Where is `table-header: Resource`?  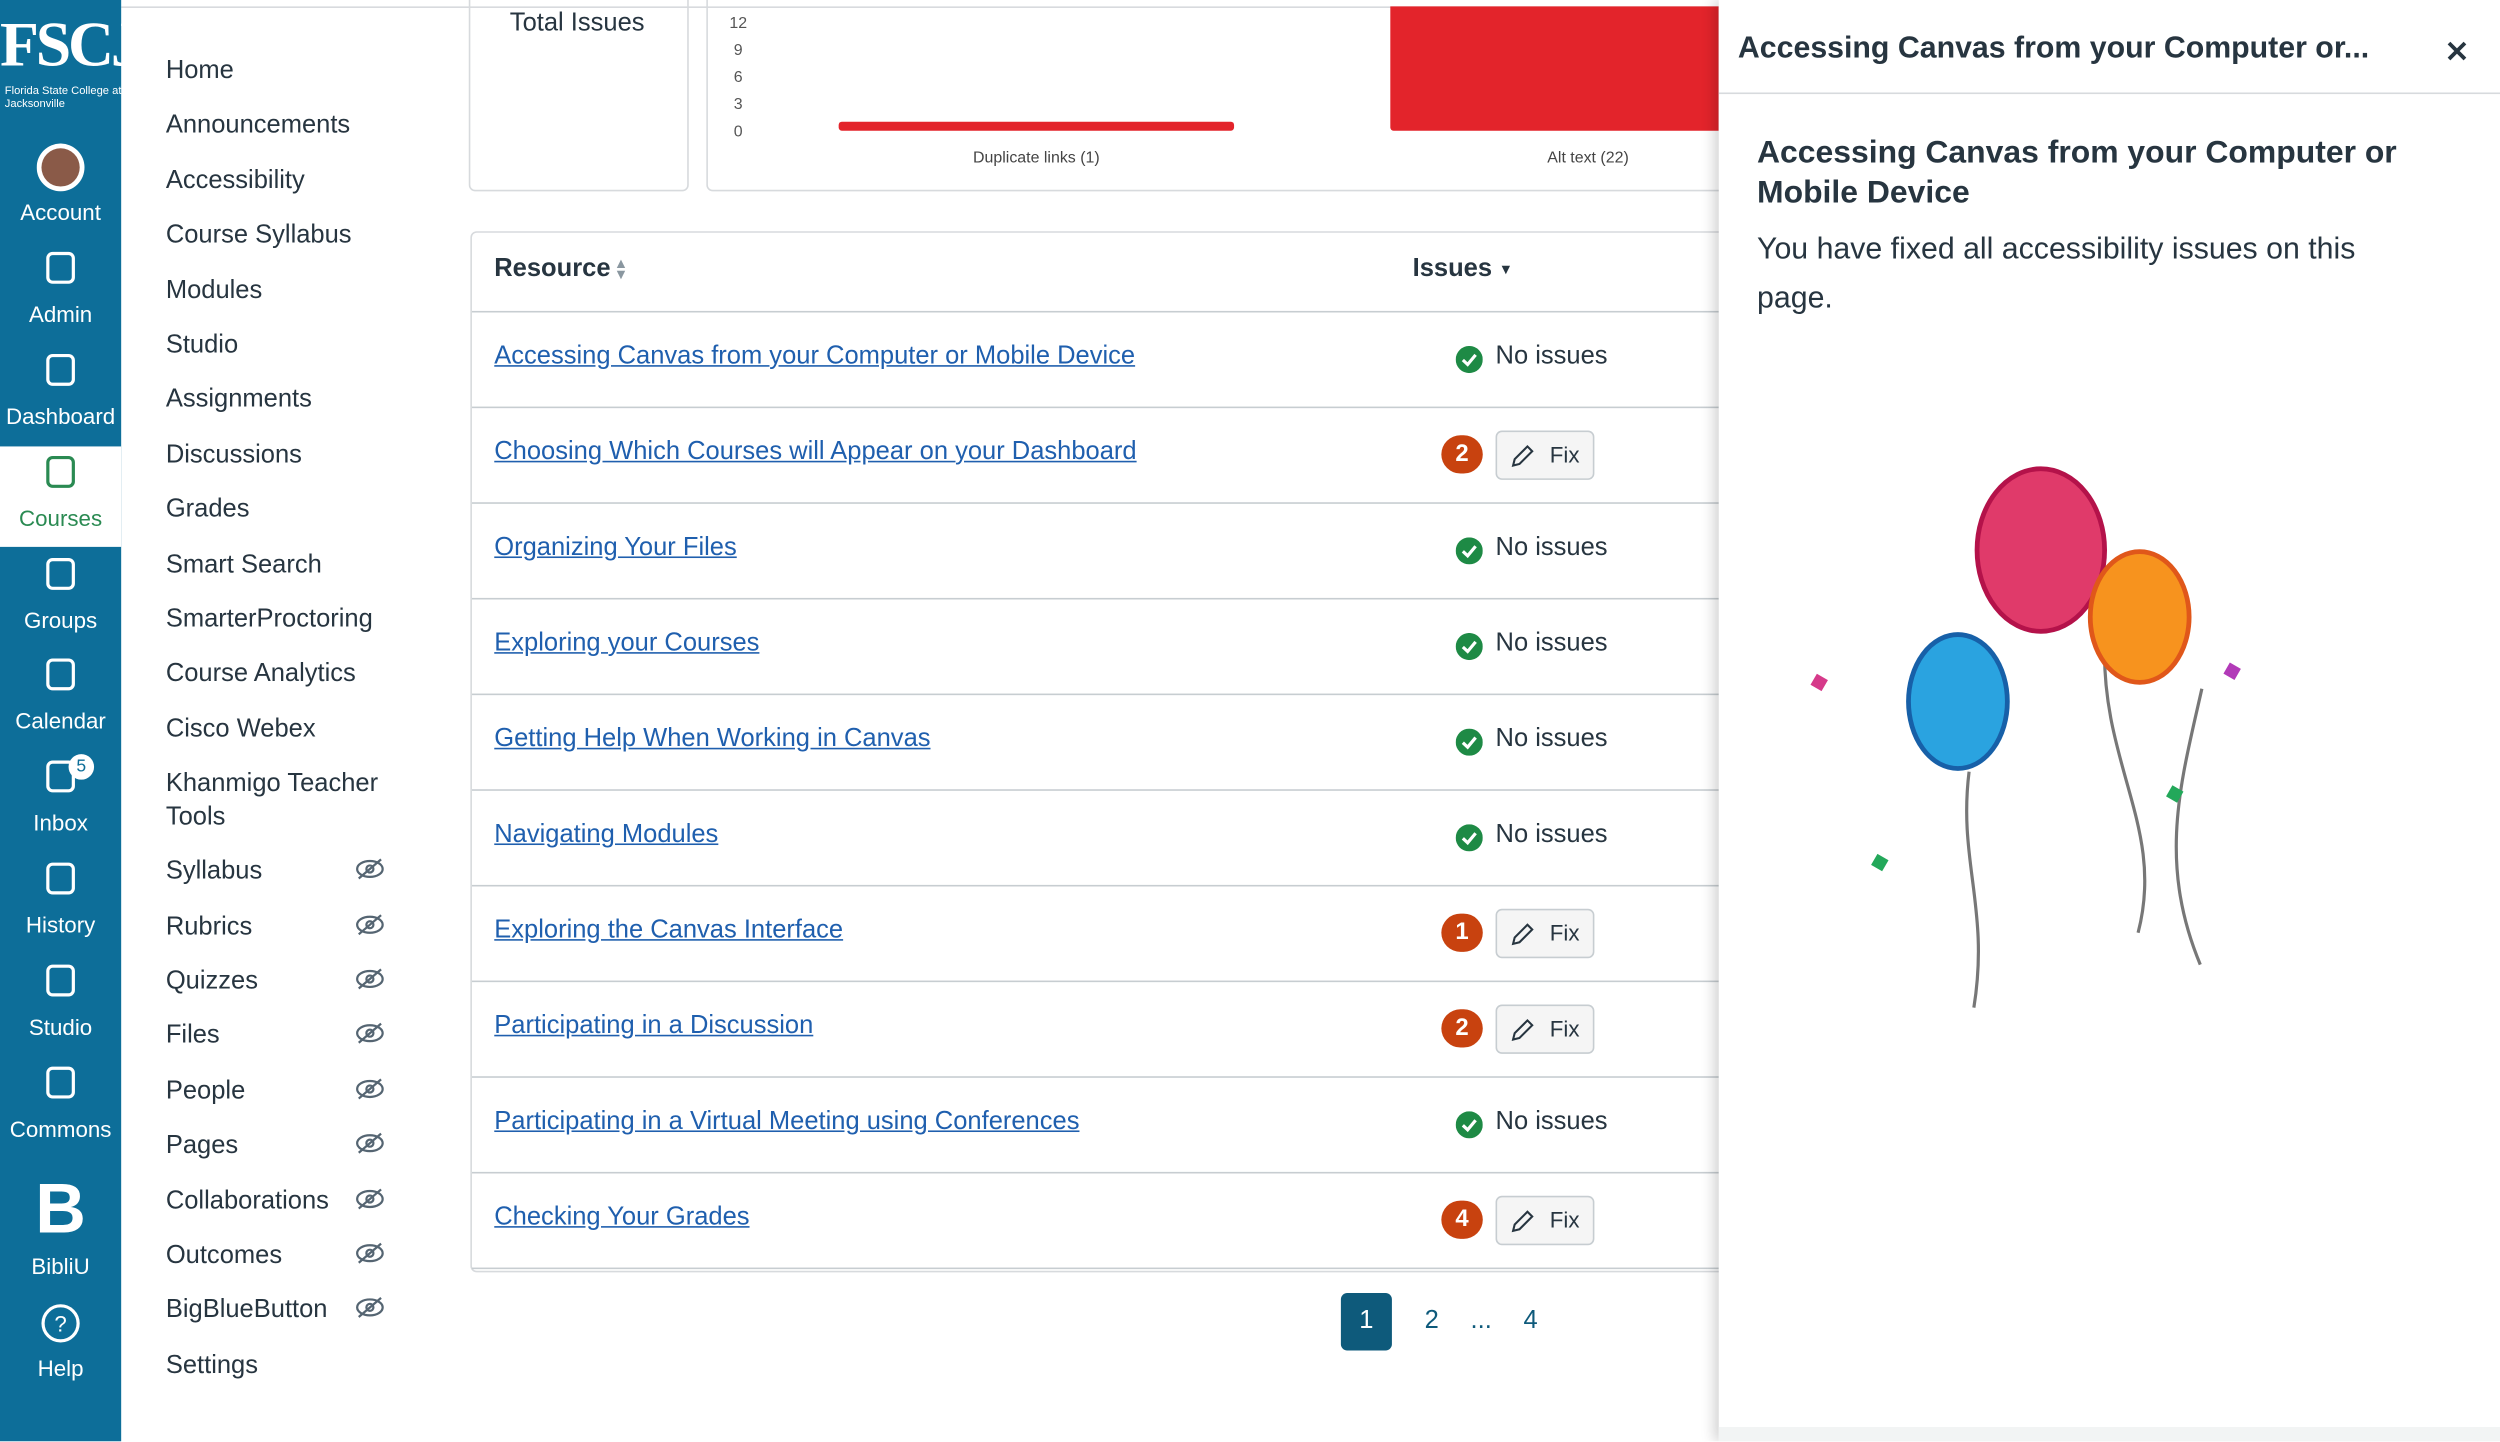
table-header: Resource is located at coordinates (552, 269).